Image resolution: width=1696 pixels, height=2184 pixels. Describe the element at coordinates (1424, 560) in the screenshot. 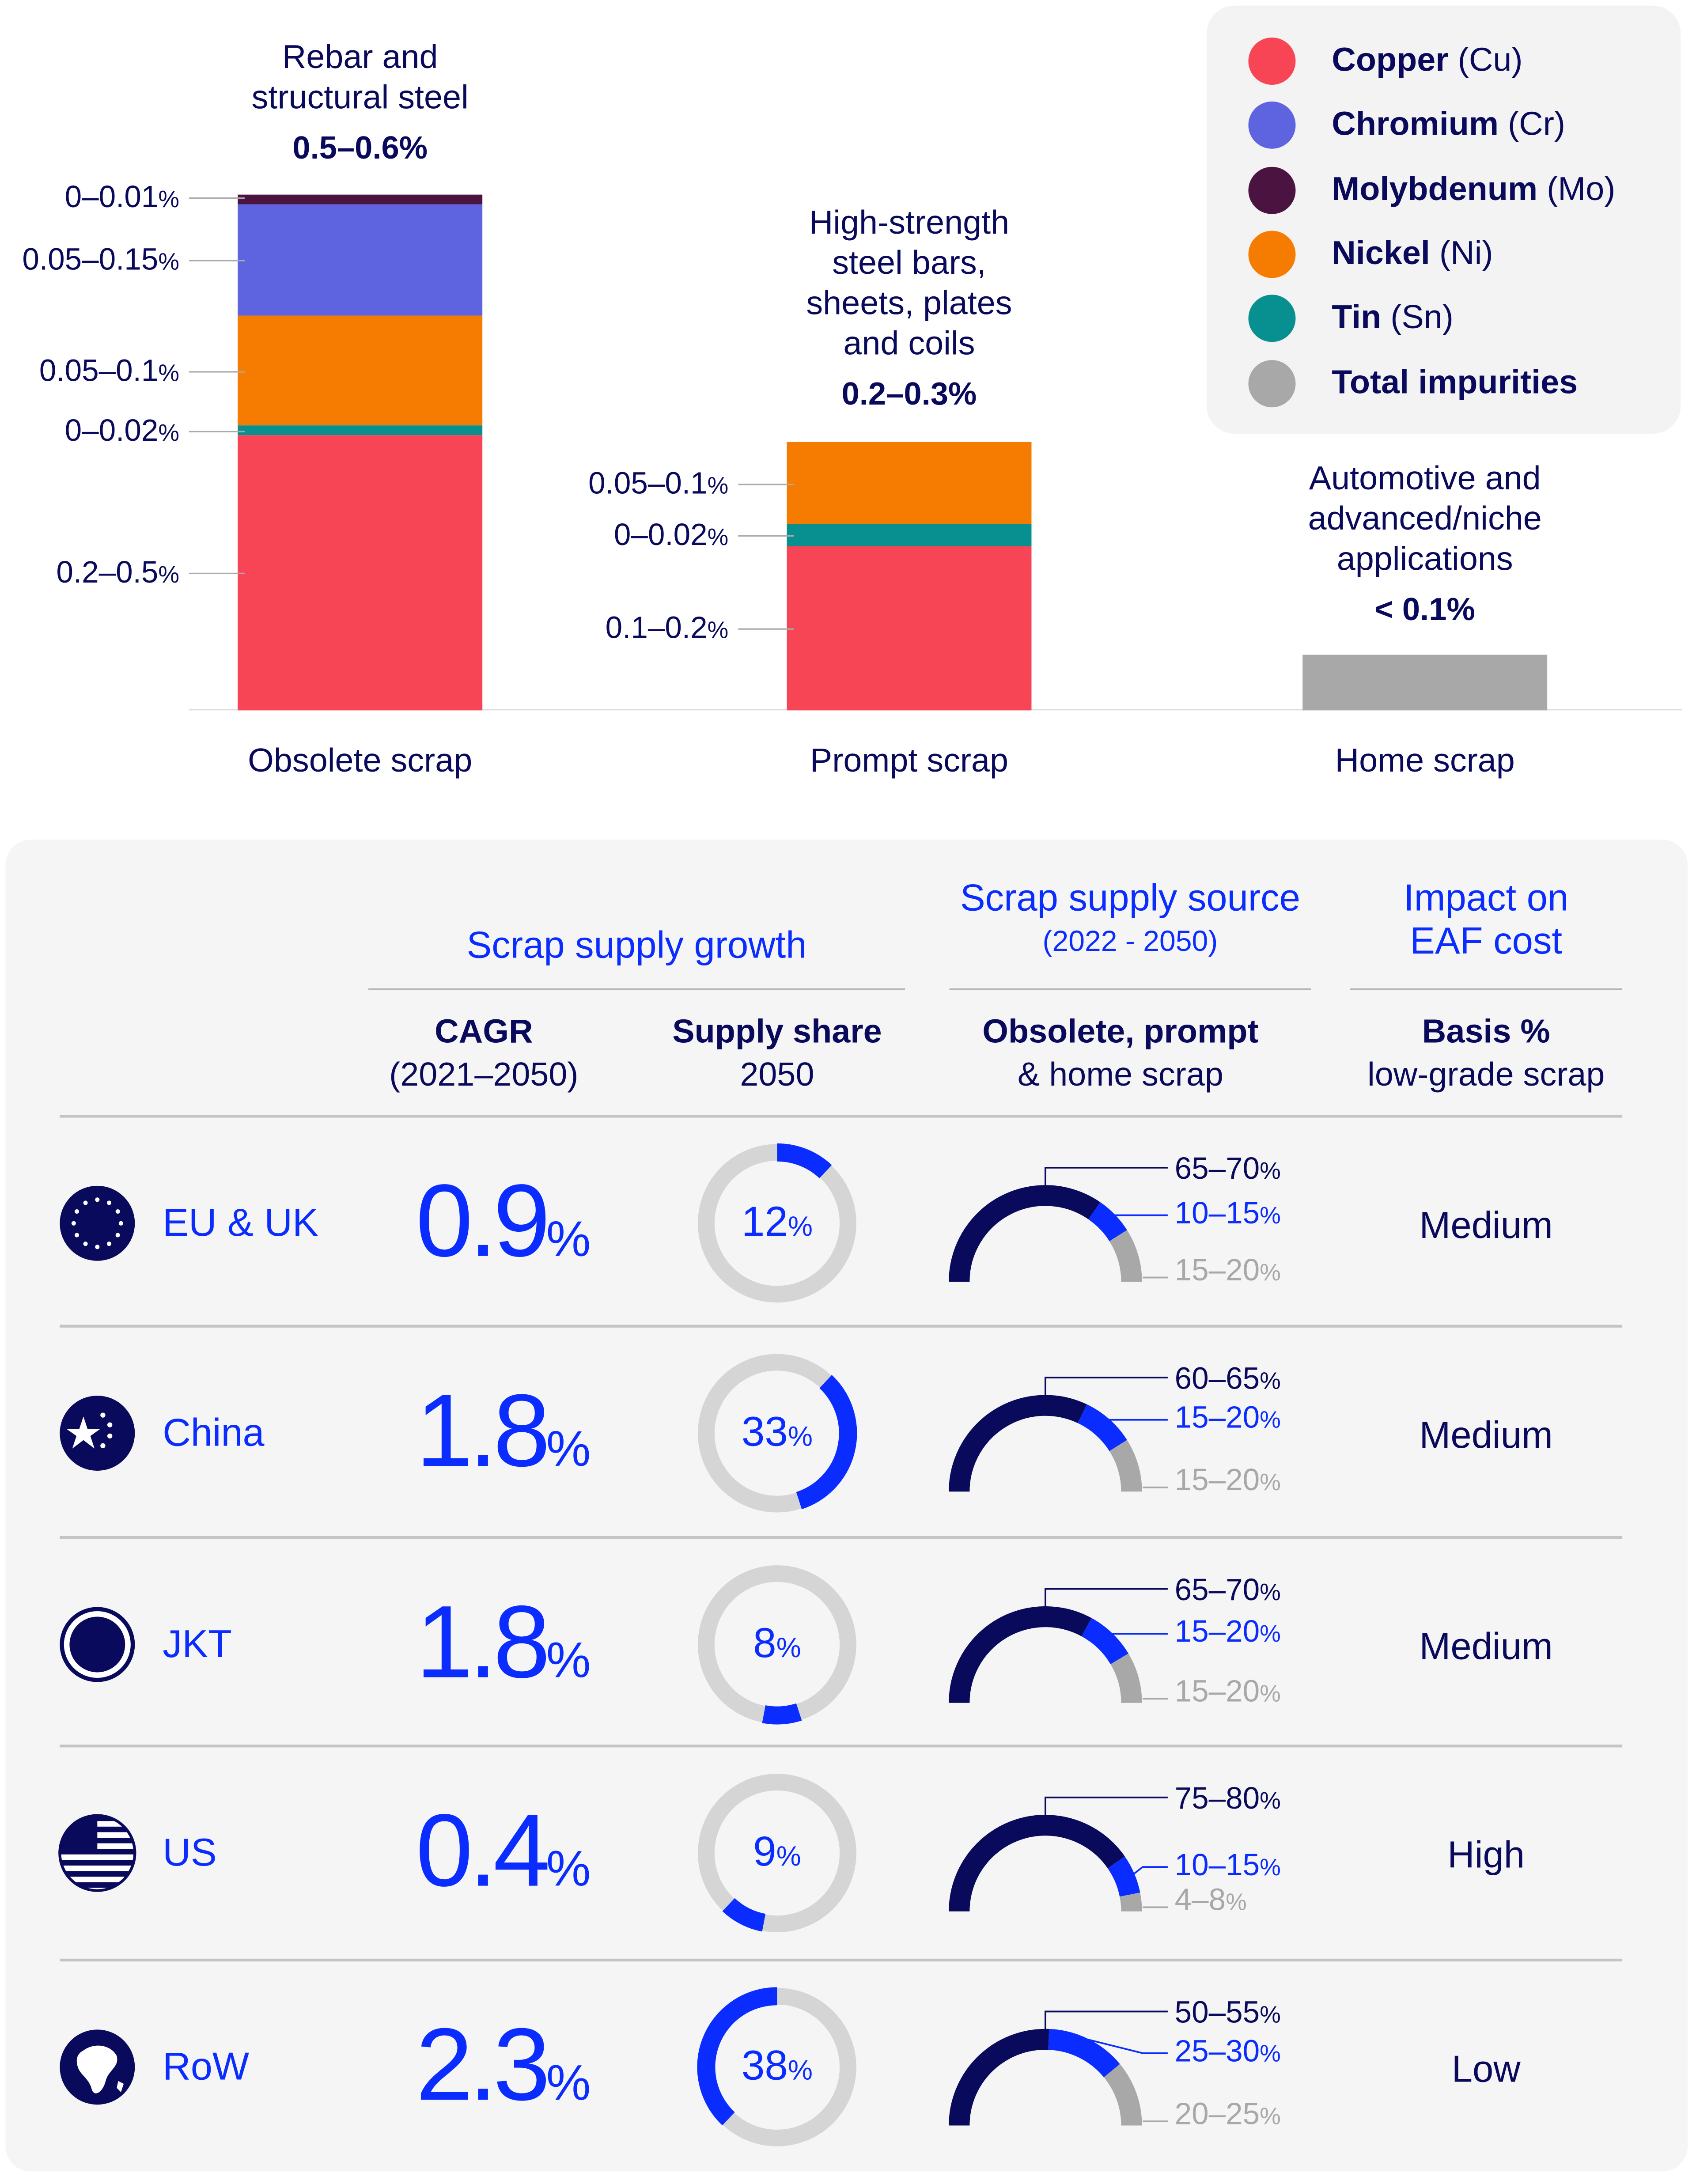

I see `bar-title-line: applications` at that location.